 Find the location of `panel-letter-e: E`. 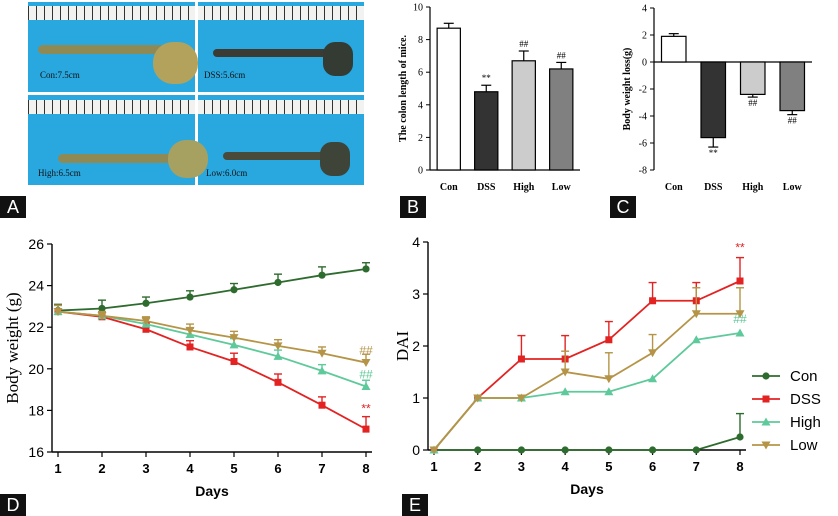

panel-letter-e: E is located at coordinates (415, 505).